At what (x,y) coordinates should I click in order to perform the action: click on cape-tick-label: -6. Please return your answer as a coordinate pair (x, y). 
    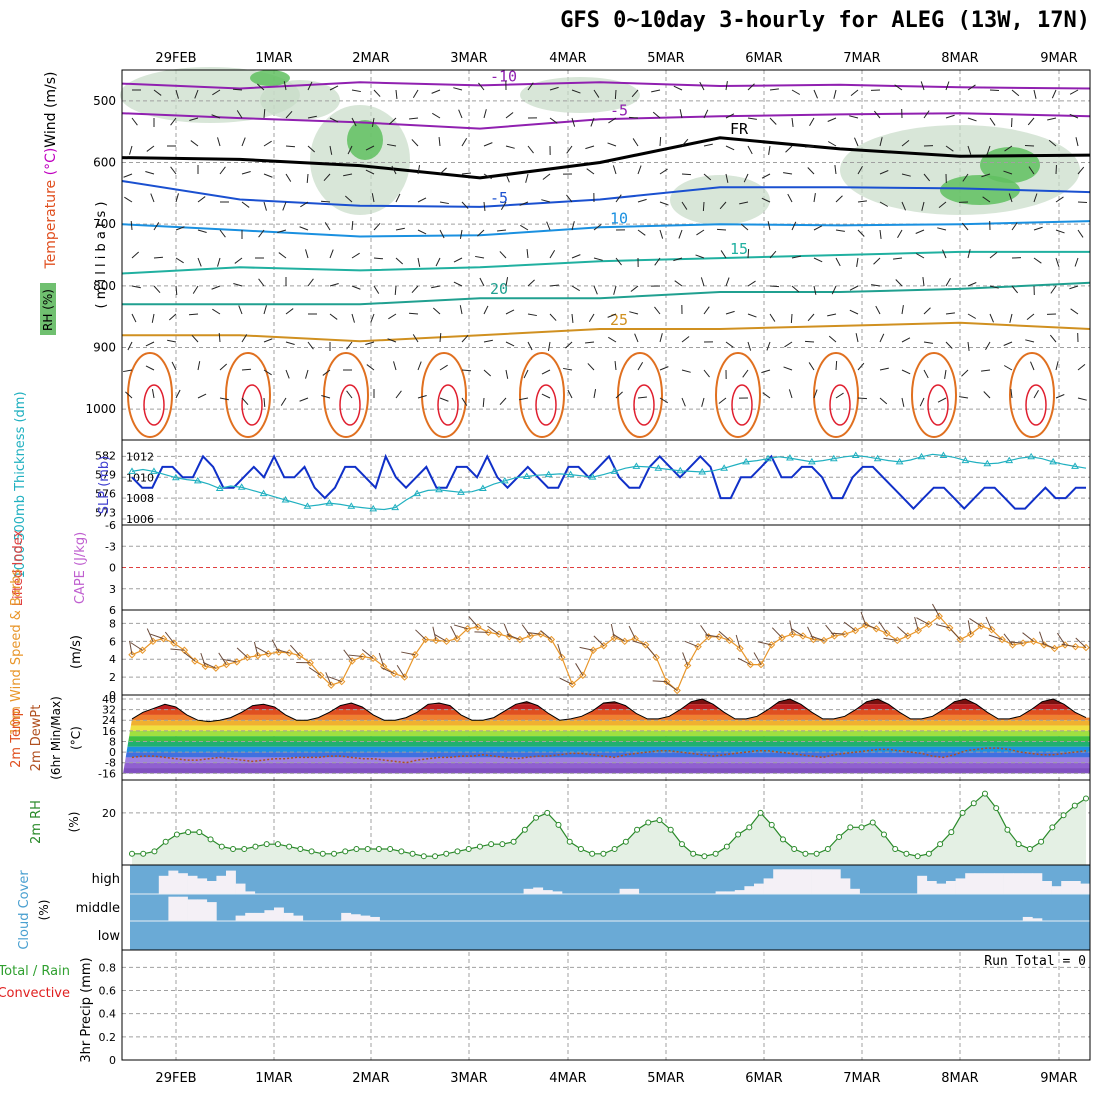
    Looking at the image, I should click on (110, 525).